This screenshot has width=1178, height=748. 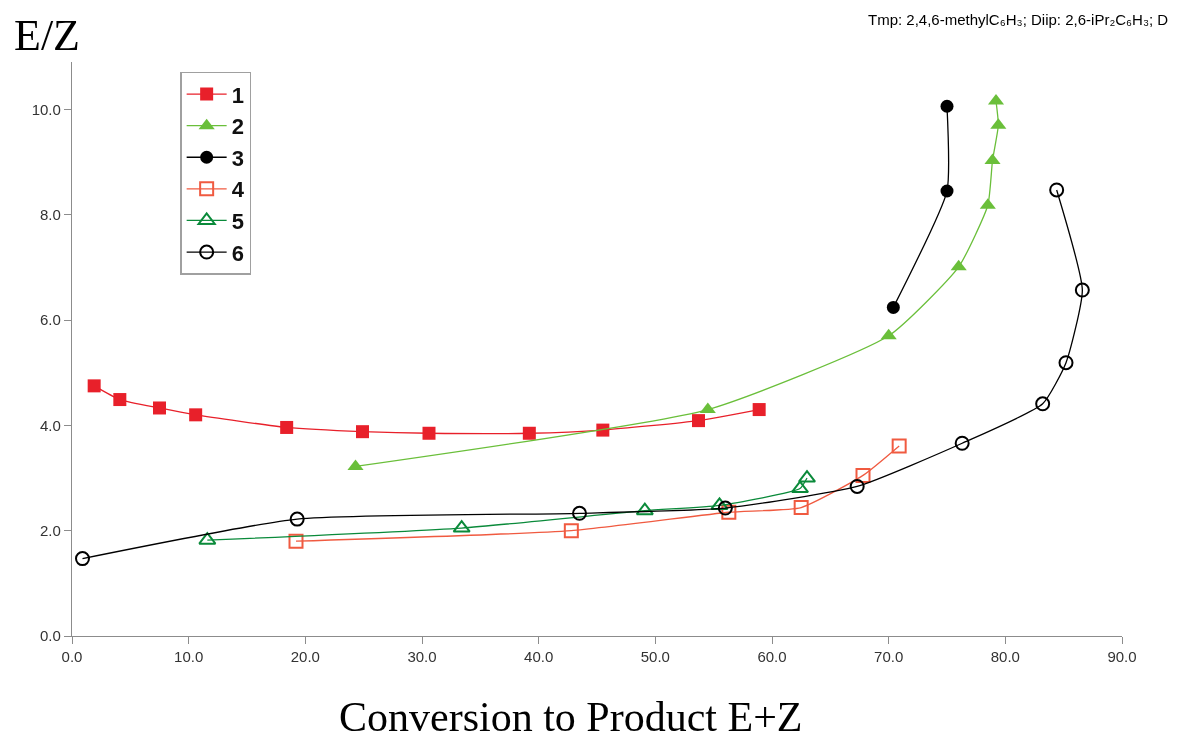 What do you see at coordinates (237, 95) in the screenshot?
I see `legend-label: 1` at bounding box center [237, 95].